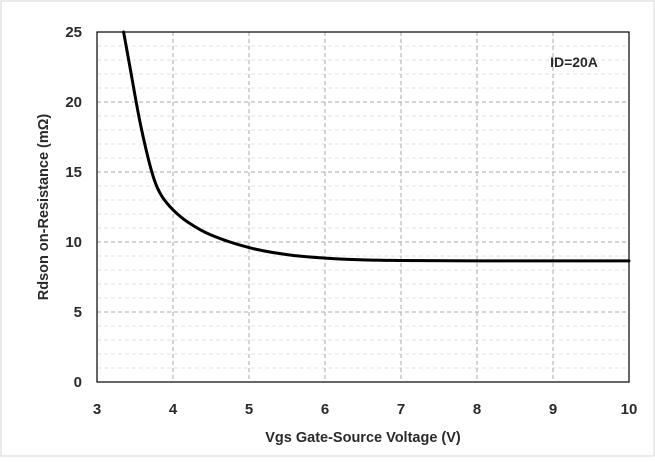 This screenshot has width=655, height=462. What do you see at coordinates (401, 409) in the screenshot?
I see `x-tick-label: 7` at bounding box center [401, 409].